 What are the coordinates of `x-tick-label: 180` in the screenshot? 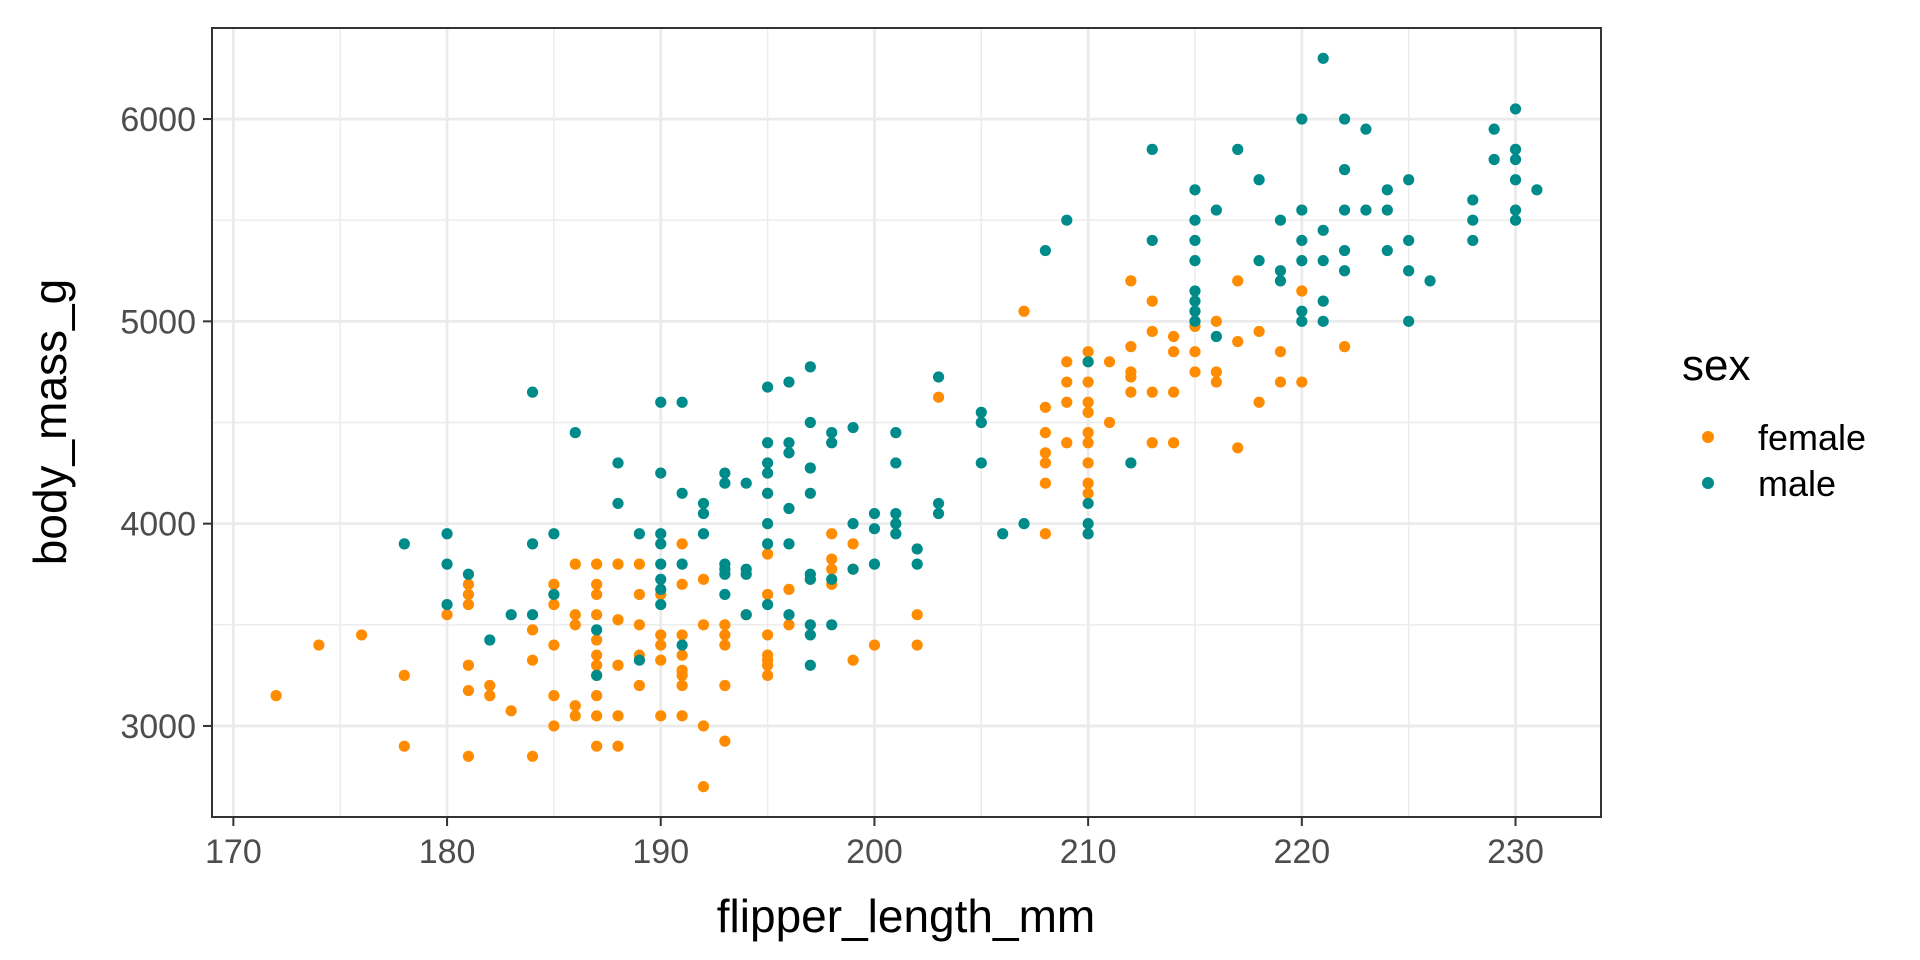 It's located at (447, 852).